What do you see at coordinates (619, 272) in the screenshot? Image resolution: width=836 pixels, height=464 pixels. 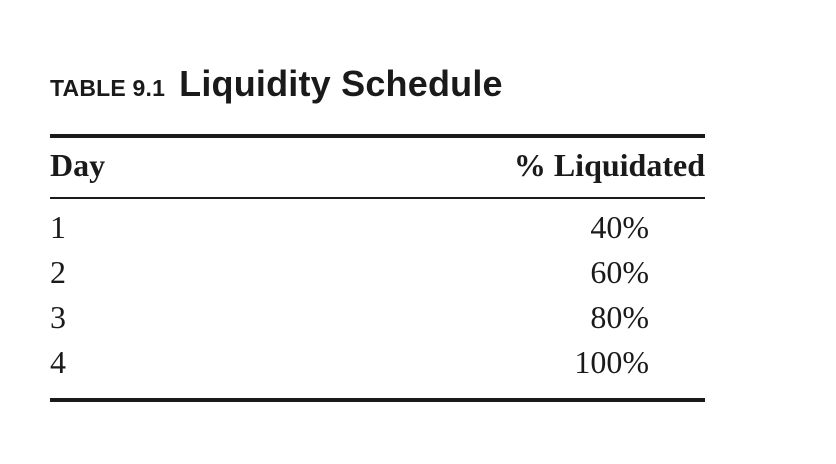 I see `percent-liquidated-cell: 60%` at bounding box center [619, 272].